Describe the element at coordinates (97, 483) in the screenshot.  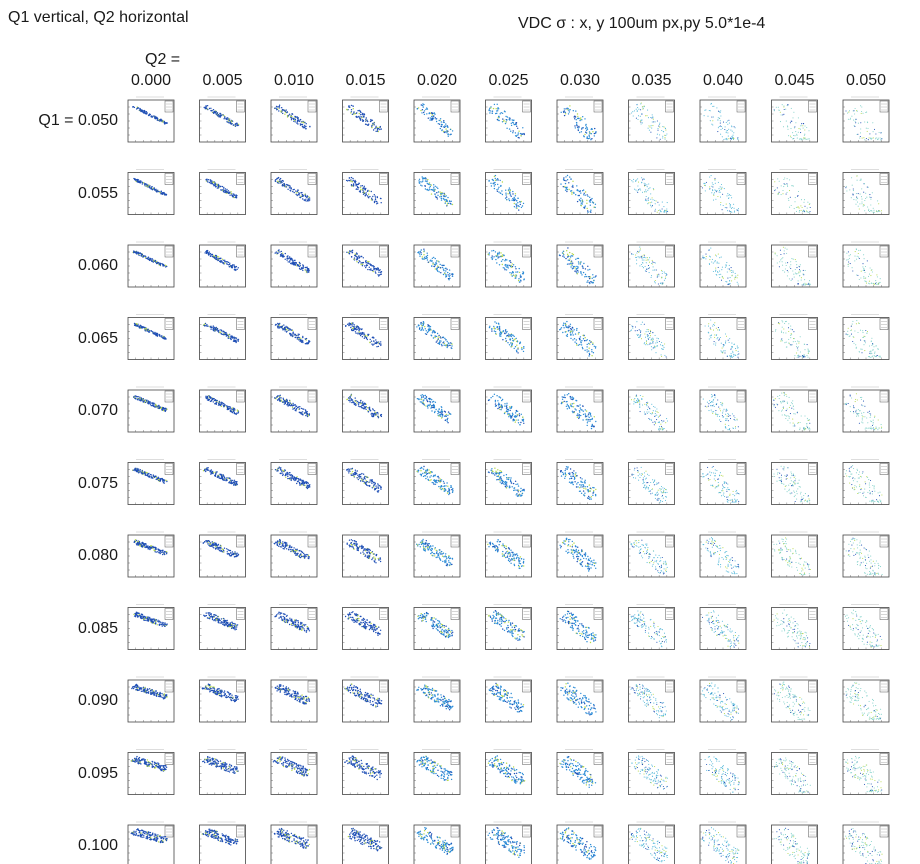
I see `q1-label-5: 0.075` at that location.